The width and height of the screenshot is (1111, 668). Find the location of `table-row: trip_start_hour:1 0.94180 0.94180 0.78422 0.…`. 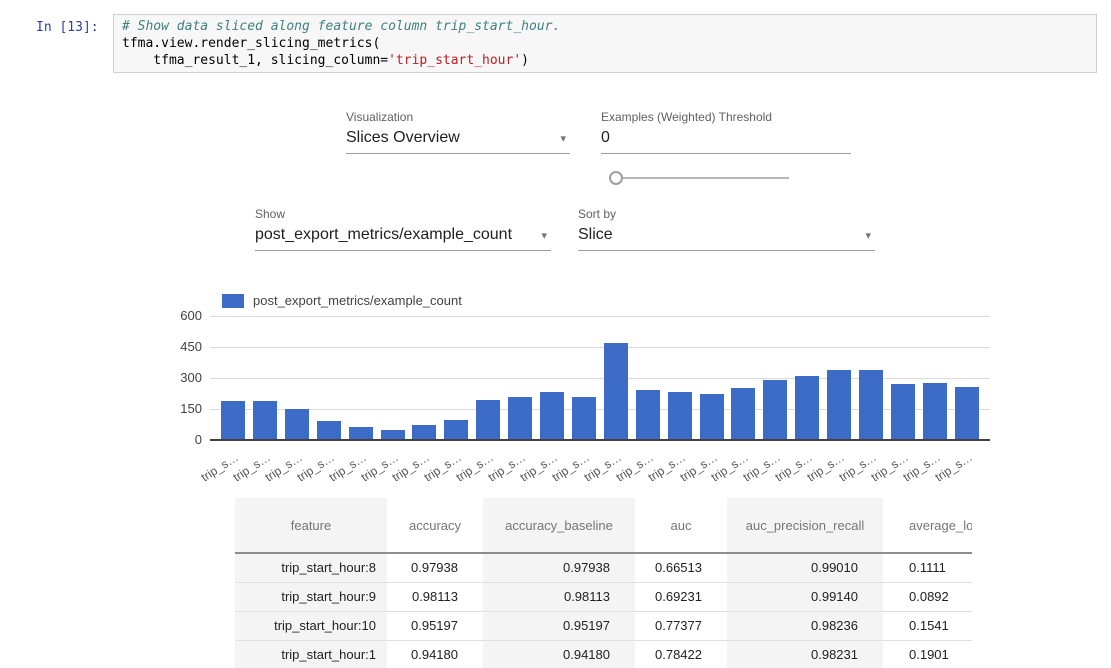

table-row: trip_start_hour:1 0.94180 0.94180 0.78422 0.… is located at coordinates (603, 654).